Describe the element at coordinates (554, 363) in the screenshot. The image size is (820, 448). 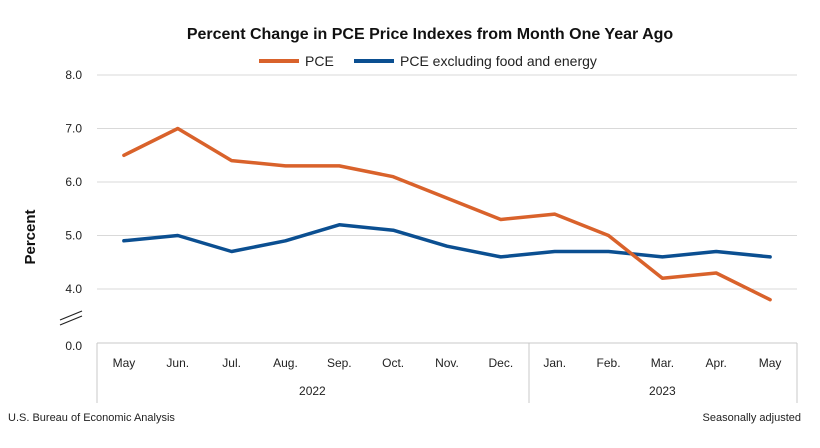
I see `x-tick-label: Jan.` at that location.